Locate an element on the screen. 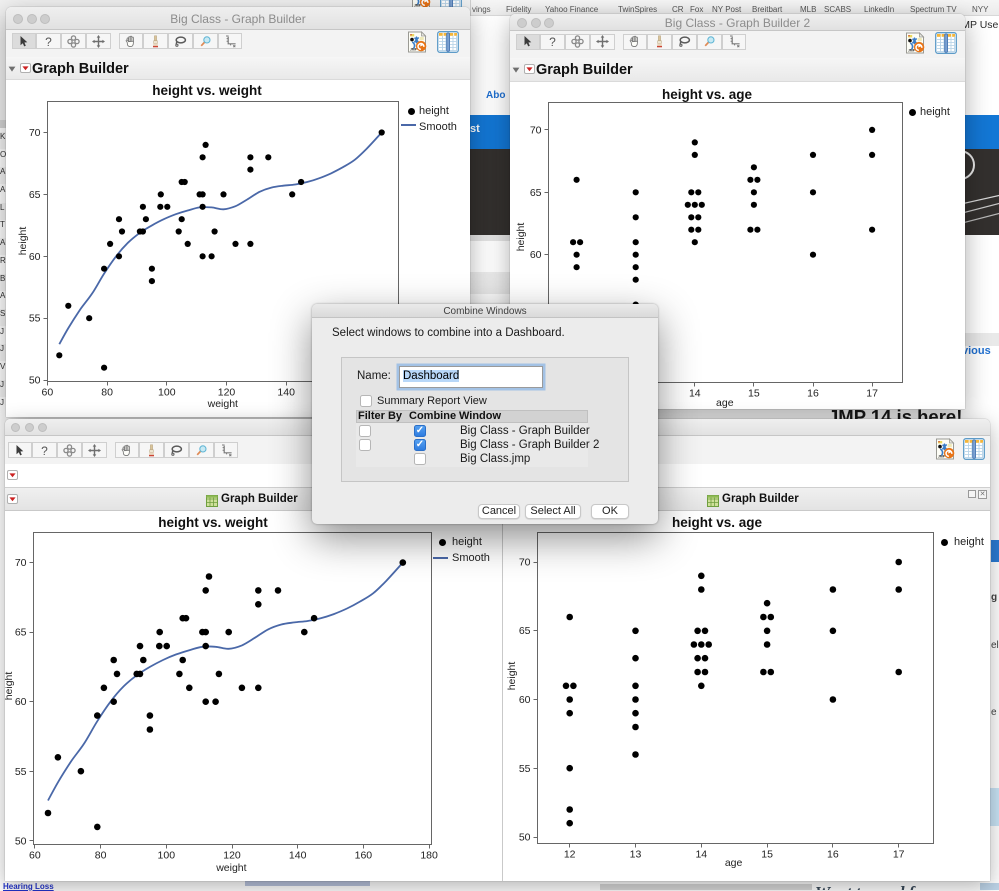 The image size is (999, 891). svg-text: 13 is located at coordinates (636, 855).